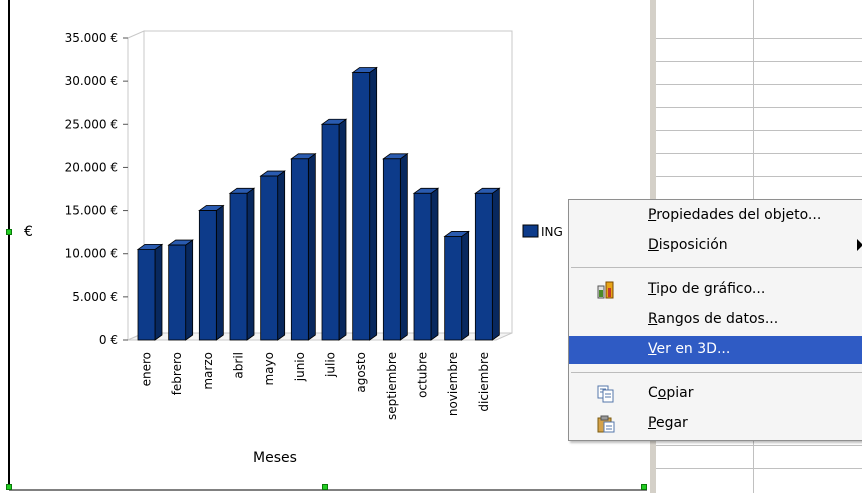 This screenshot has width=862, height=493. I want to click on x-tick-label: marzo, so click(208, 371).